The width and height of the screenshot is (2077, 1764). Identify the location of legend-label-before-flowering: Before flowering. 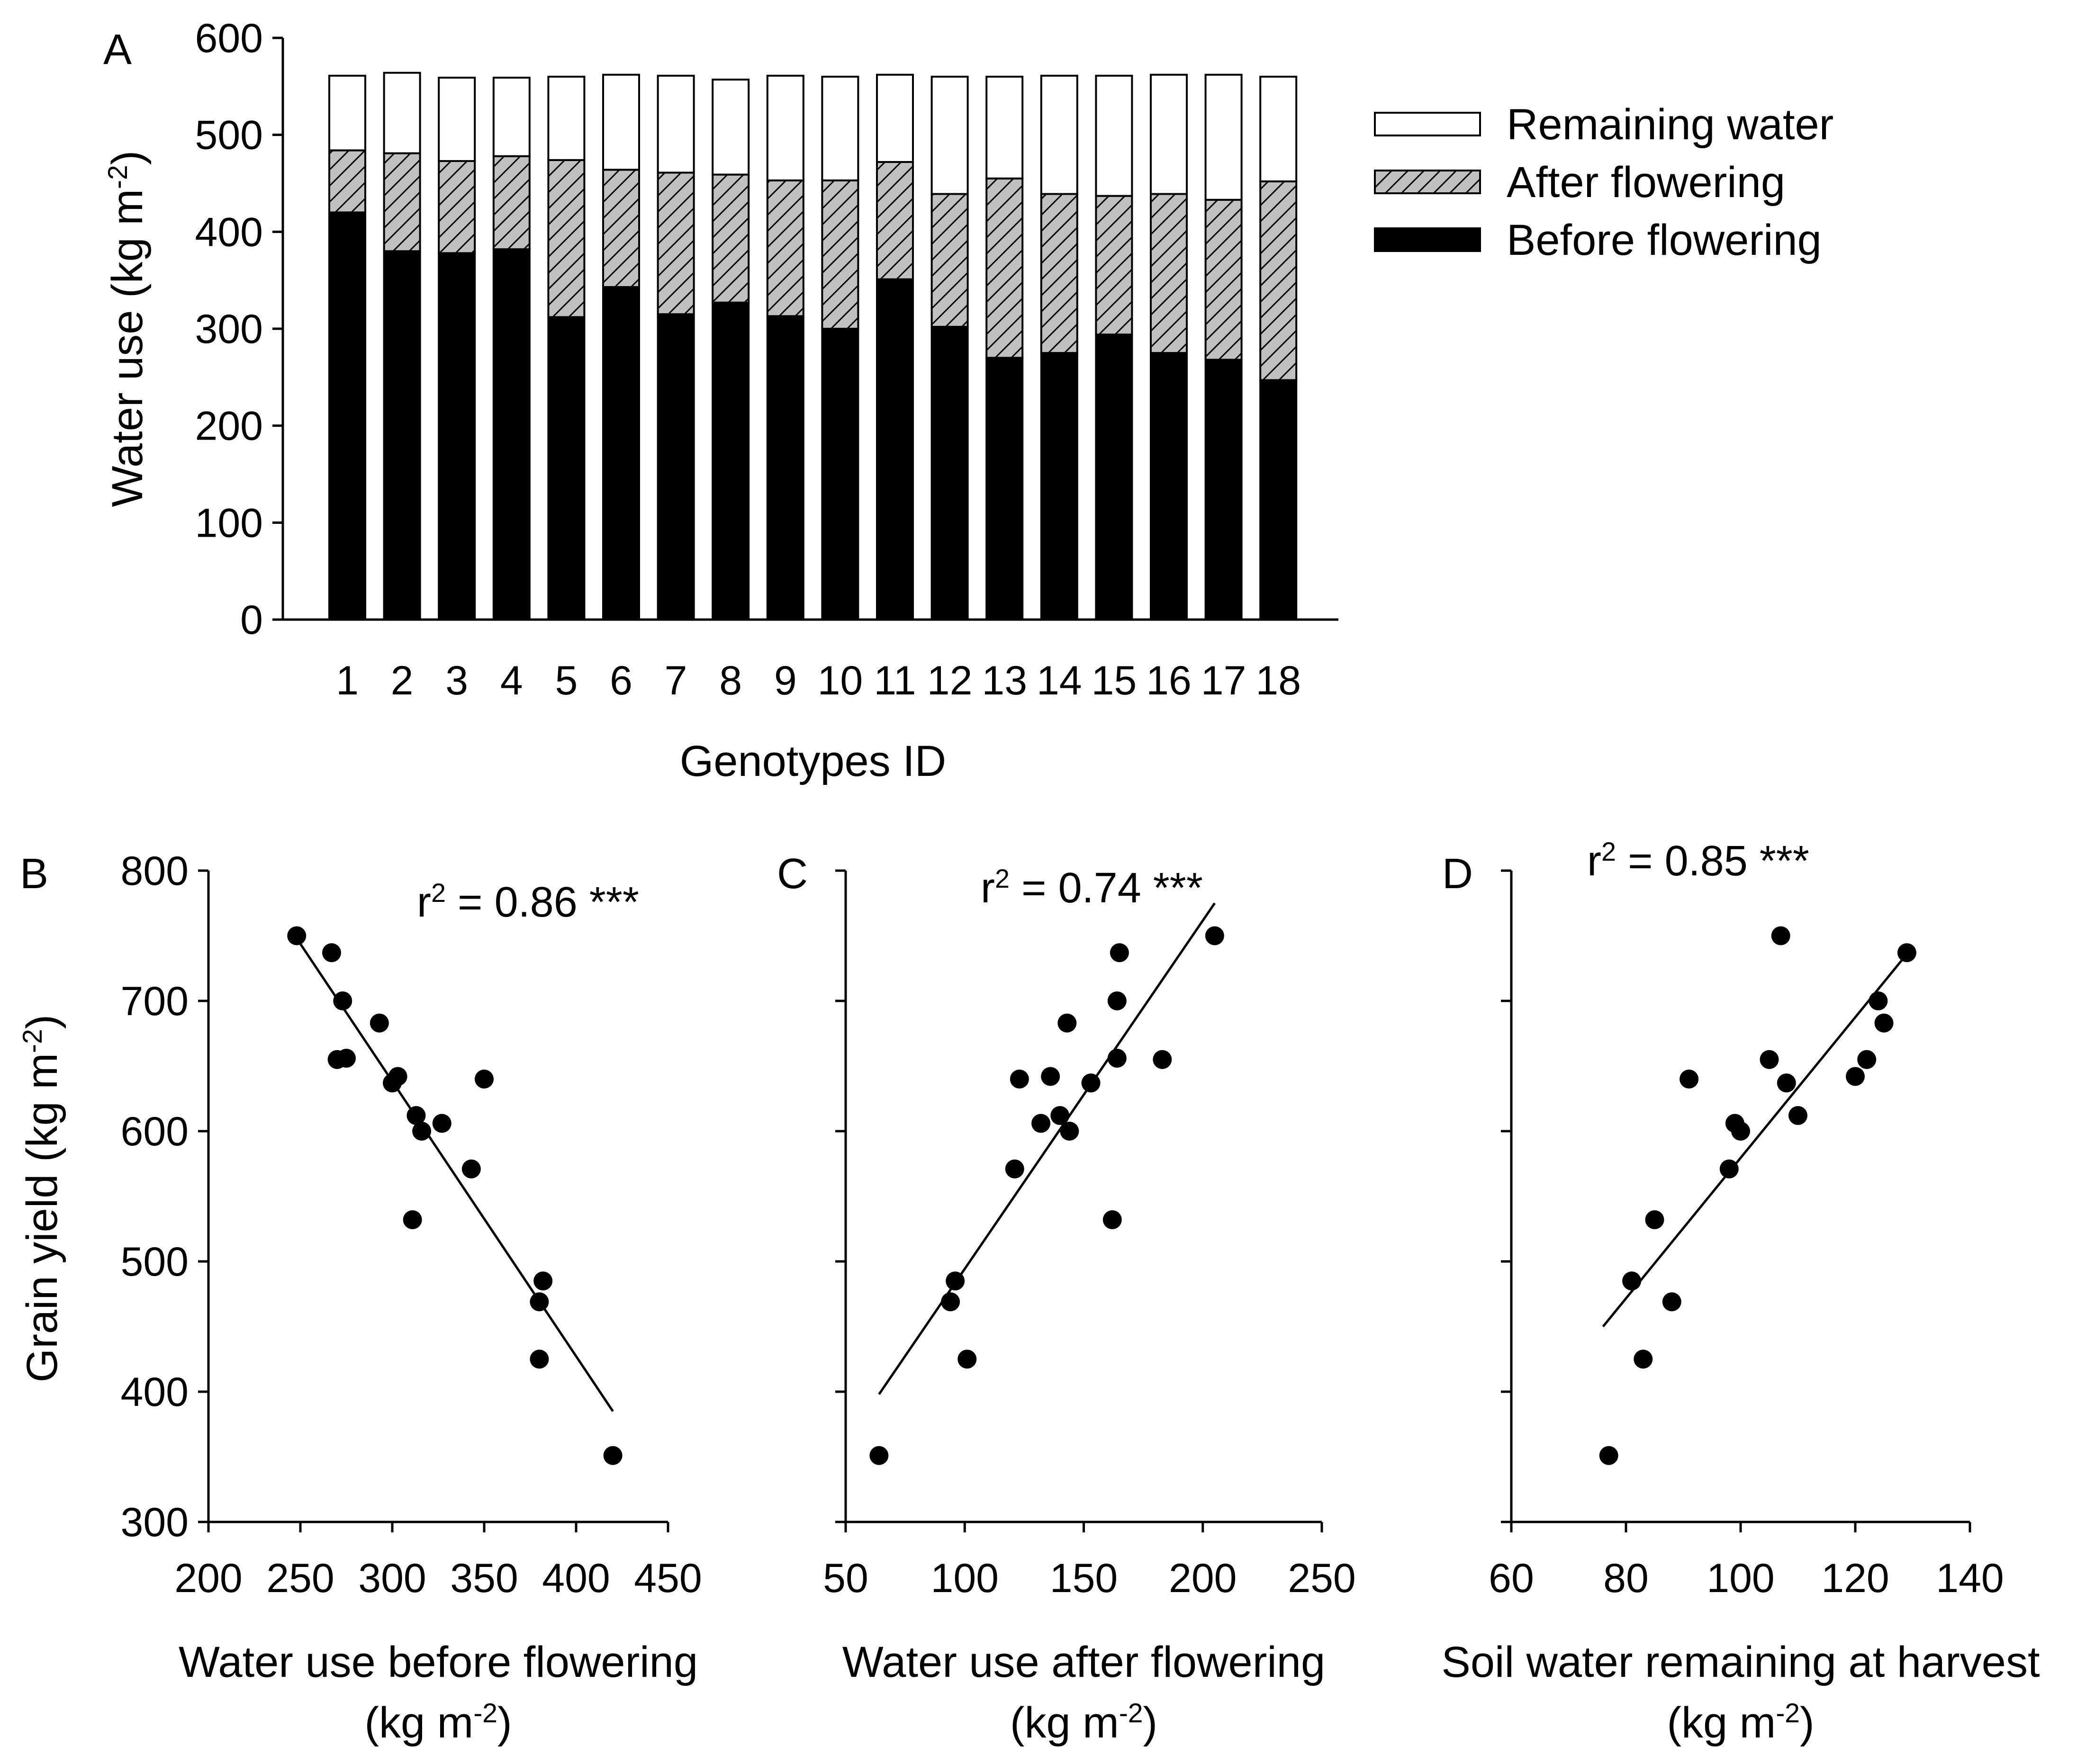
(1664, 240).